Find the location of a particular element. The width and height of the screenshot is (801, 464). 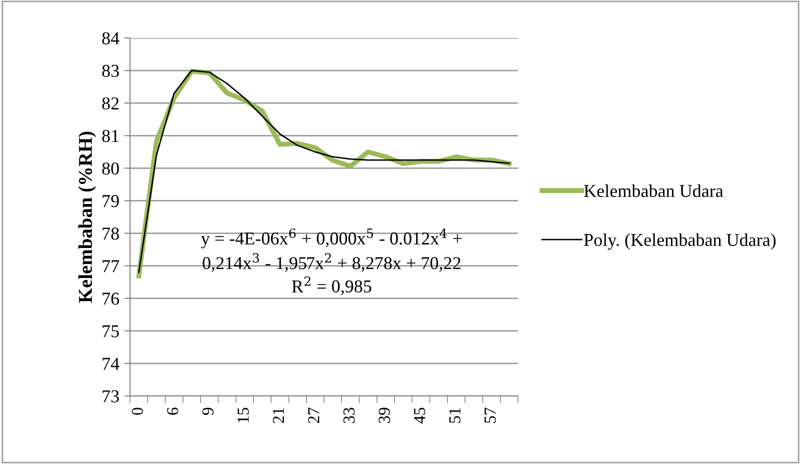

x-tick-label: 0 is located at coordinates (137, 411).